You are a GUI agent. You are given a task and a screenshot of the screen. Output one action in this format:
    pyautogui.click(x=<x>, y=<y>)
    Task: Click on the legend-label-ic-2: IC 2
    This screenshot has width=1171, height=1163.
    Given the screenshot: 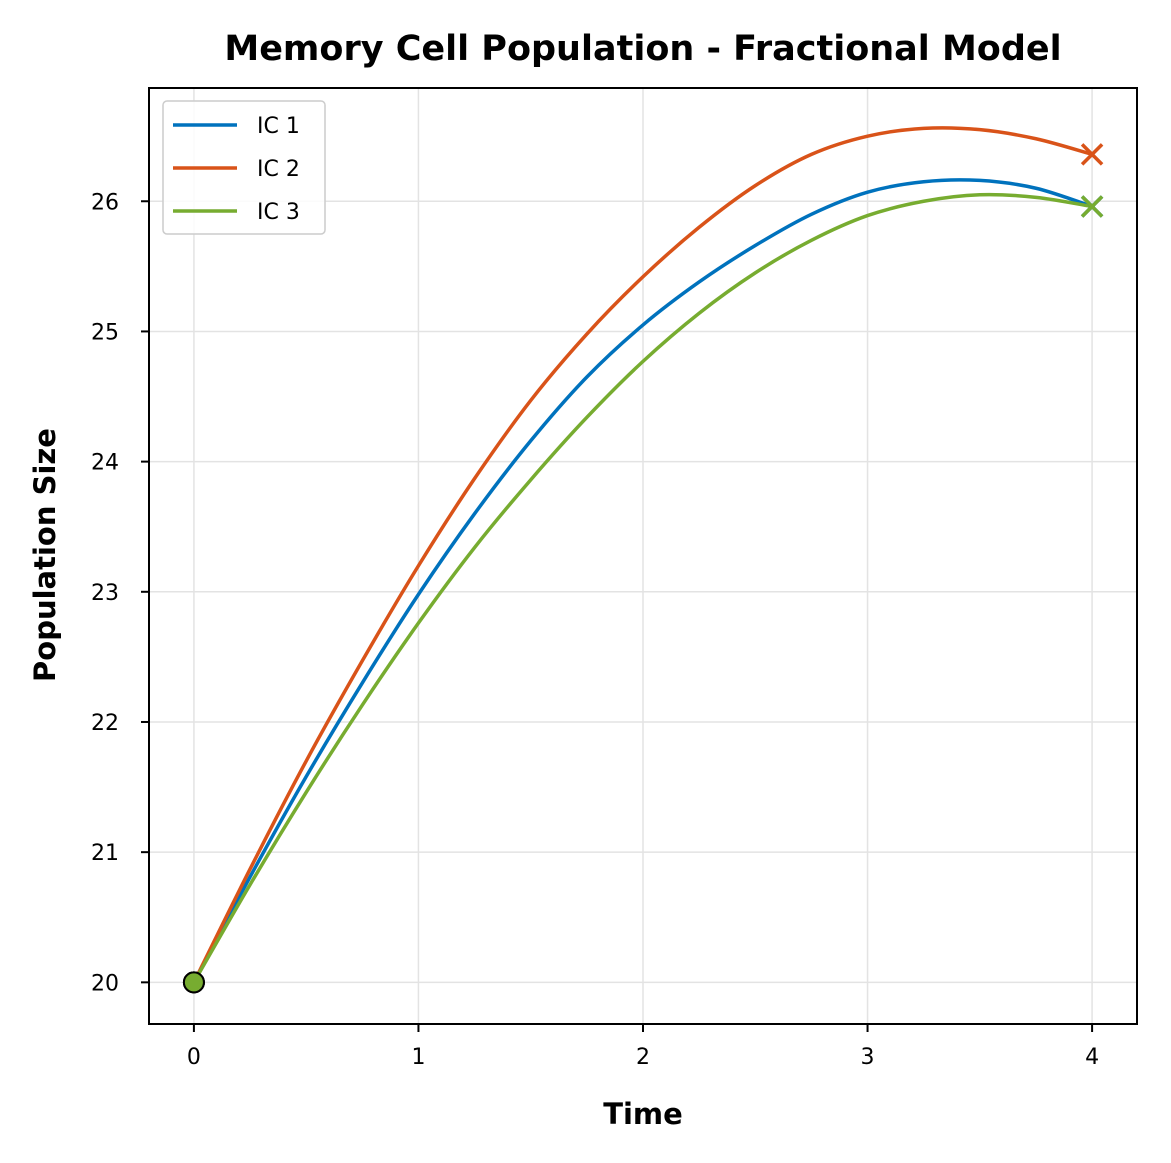 What is the action you would take?
    pyautogui.click(x=278, y=169)
    